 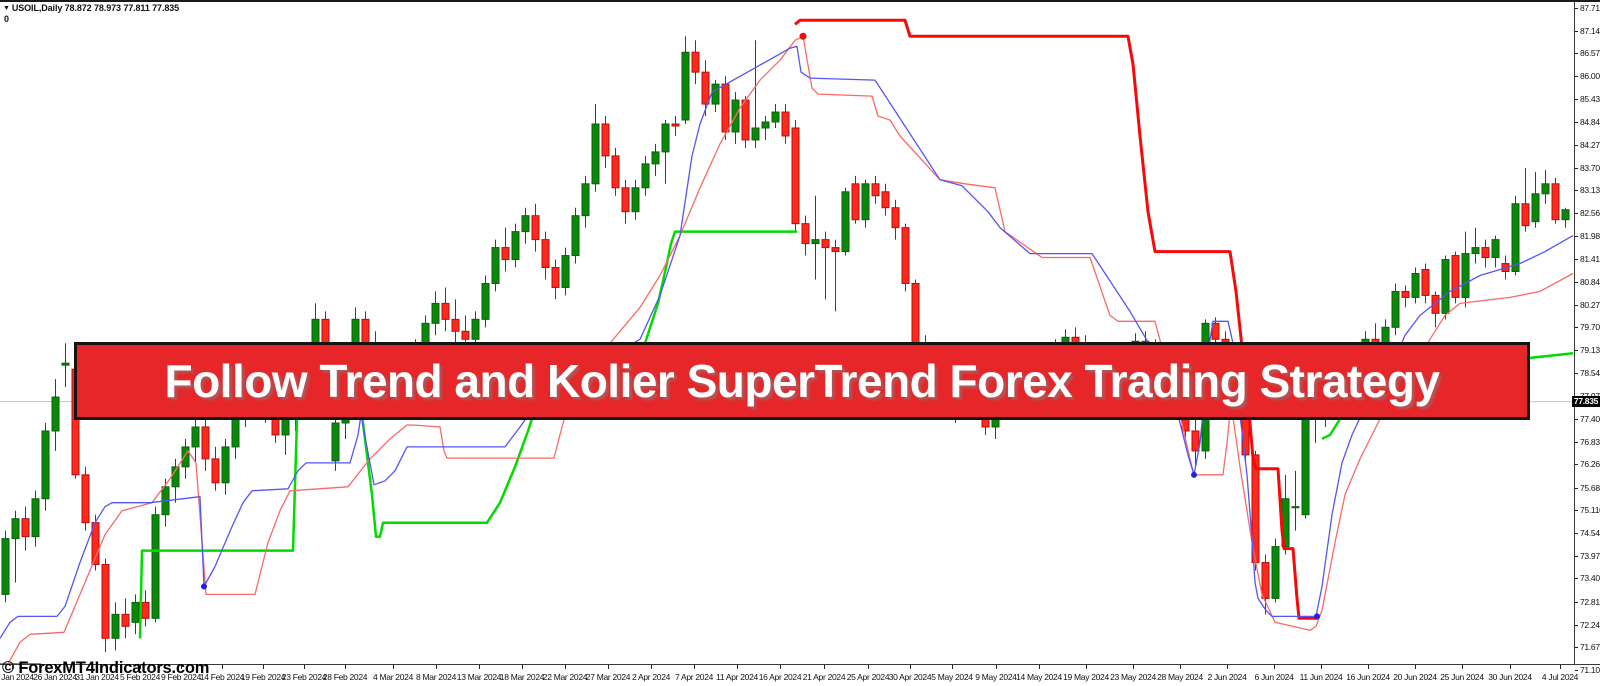 What do you see at coordinates (17, 677) in the screenshot?
I see `date-tick-label: 22 Jan 2024` at bounding box center [17, 677].